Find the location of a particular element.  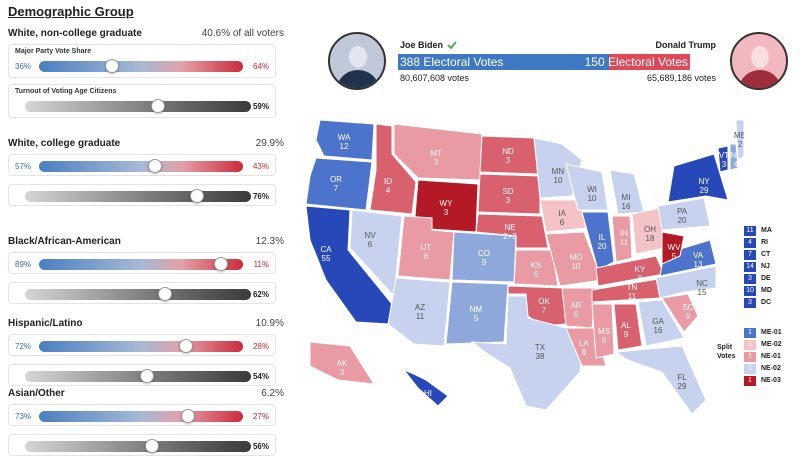

state-me is located at coordinates (739, 140).